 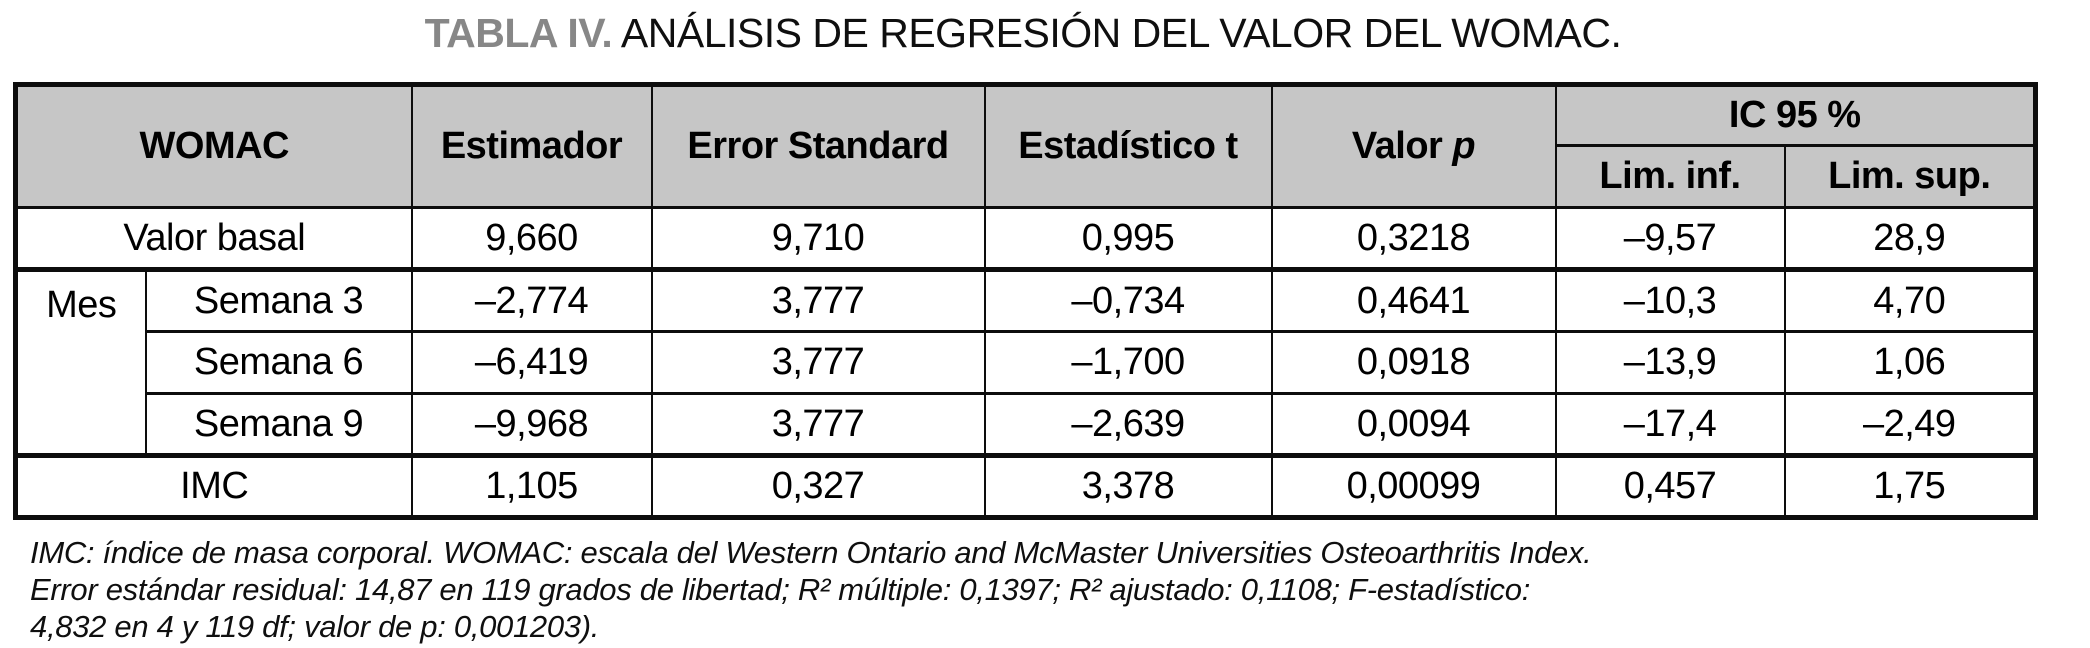 I want to click on col-header-ic95: IC 95 %, so click(x=1795, y=115).